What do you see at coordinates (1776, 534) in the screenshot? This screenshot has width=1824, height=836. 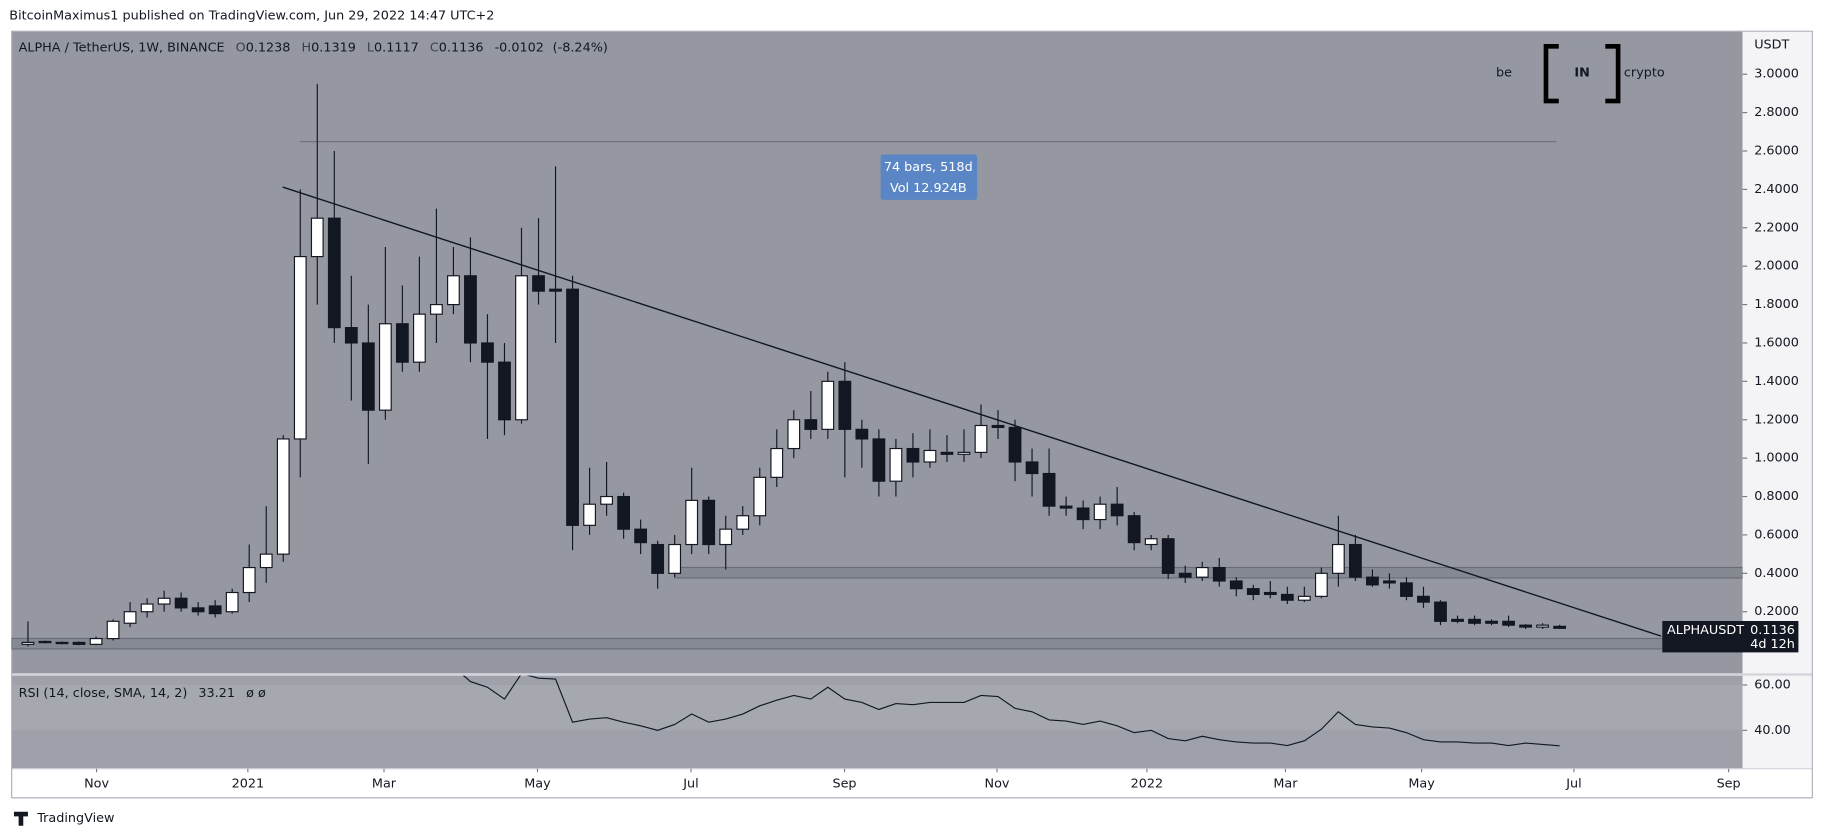 I see `y-tick-label: 0.6000` at bounding box center [1776, 534].